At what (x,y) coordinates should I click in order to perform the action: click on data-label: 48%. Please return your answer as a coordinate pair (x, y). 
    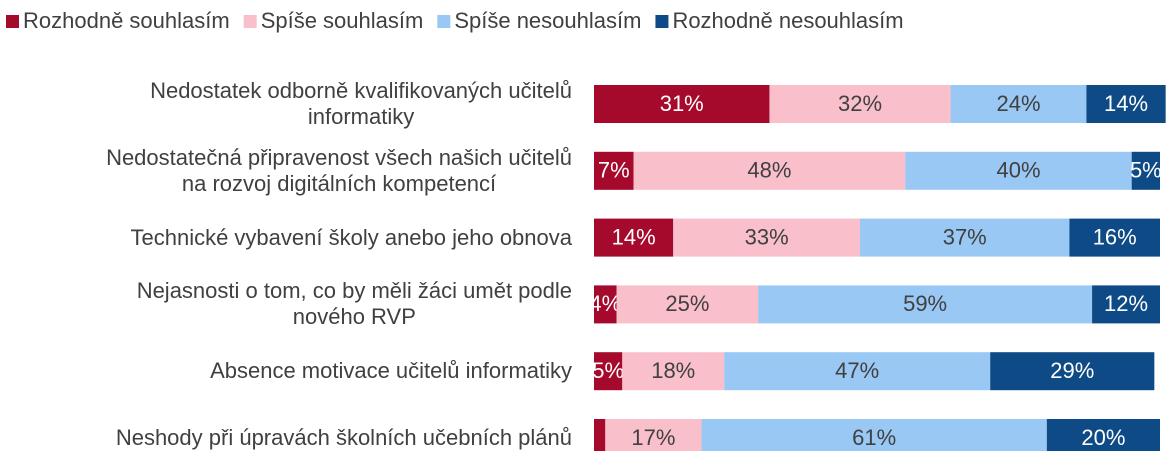
    Looking at the image, I should click on (769, 170).